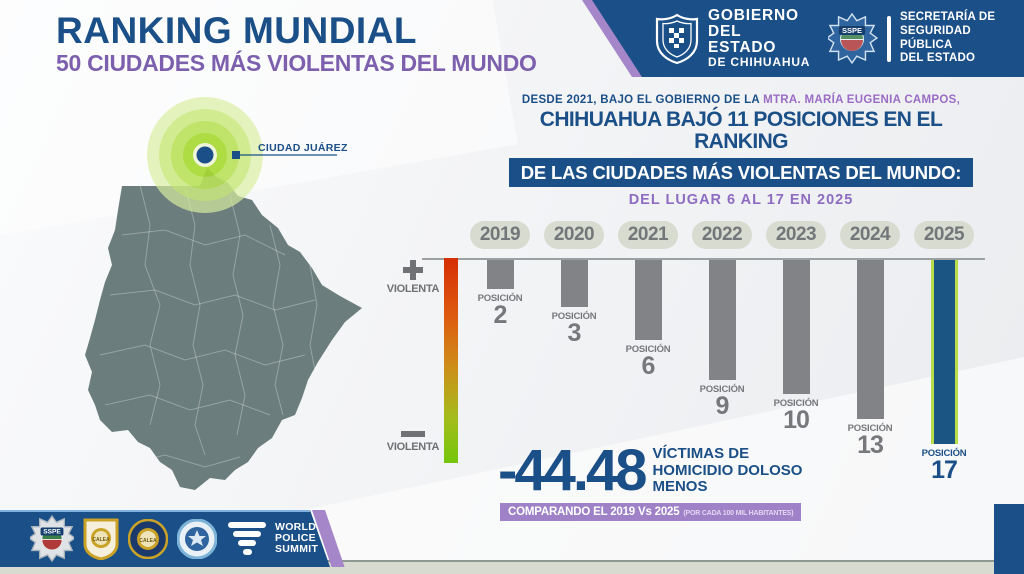  Describe the element at coordinates (574, 235) in the screenshot. I see `year-pill: 2020` at that location.